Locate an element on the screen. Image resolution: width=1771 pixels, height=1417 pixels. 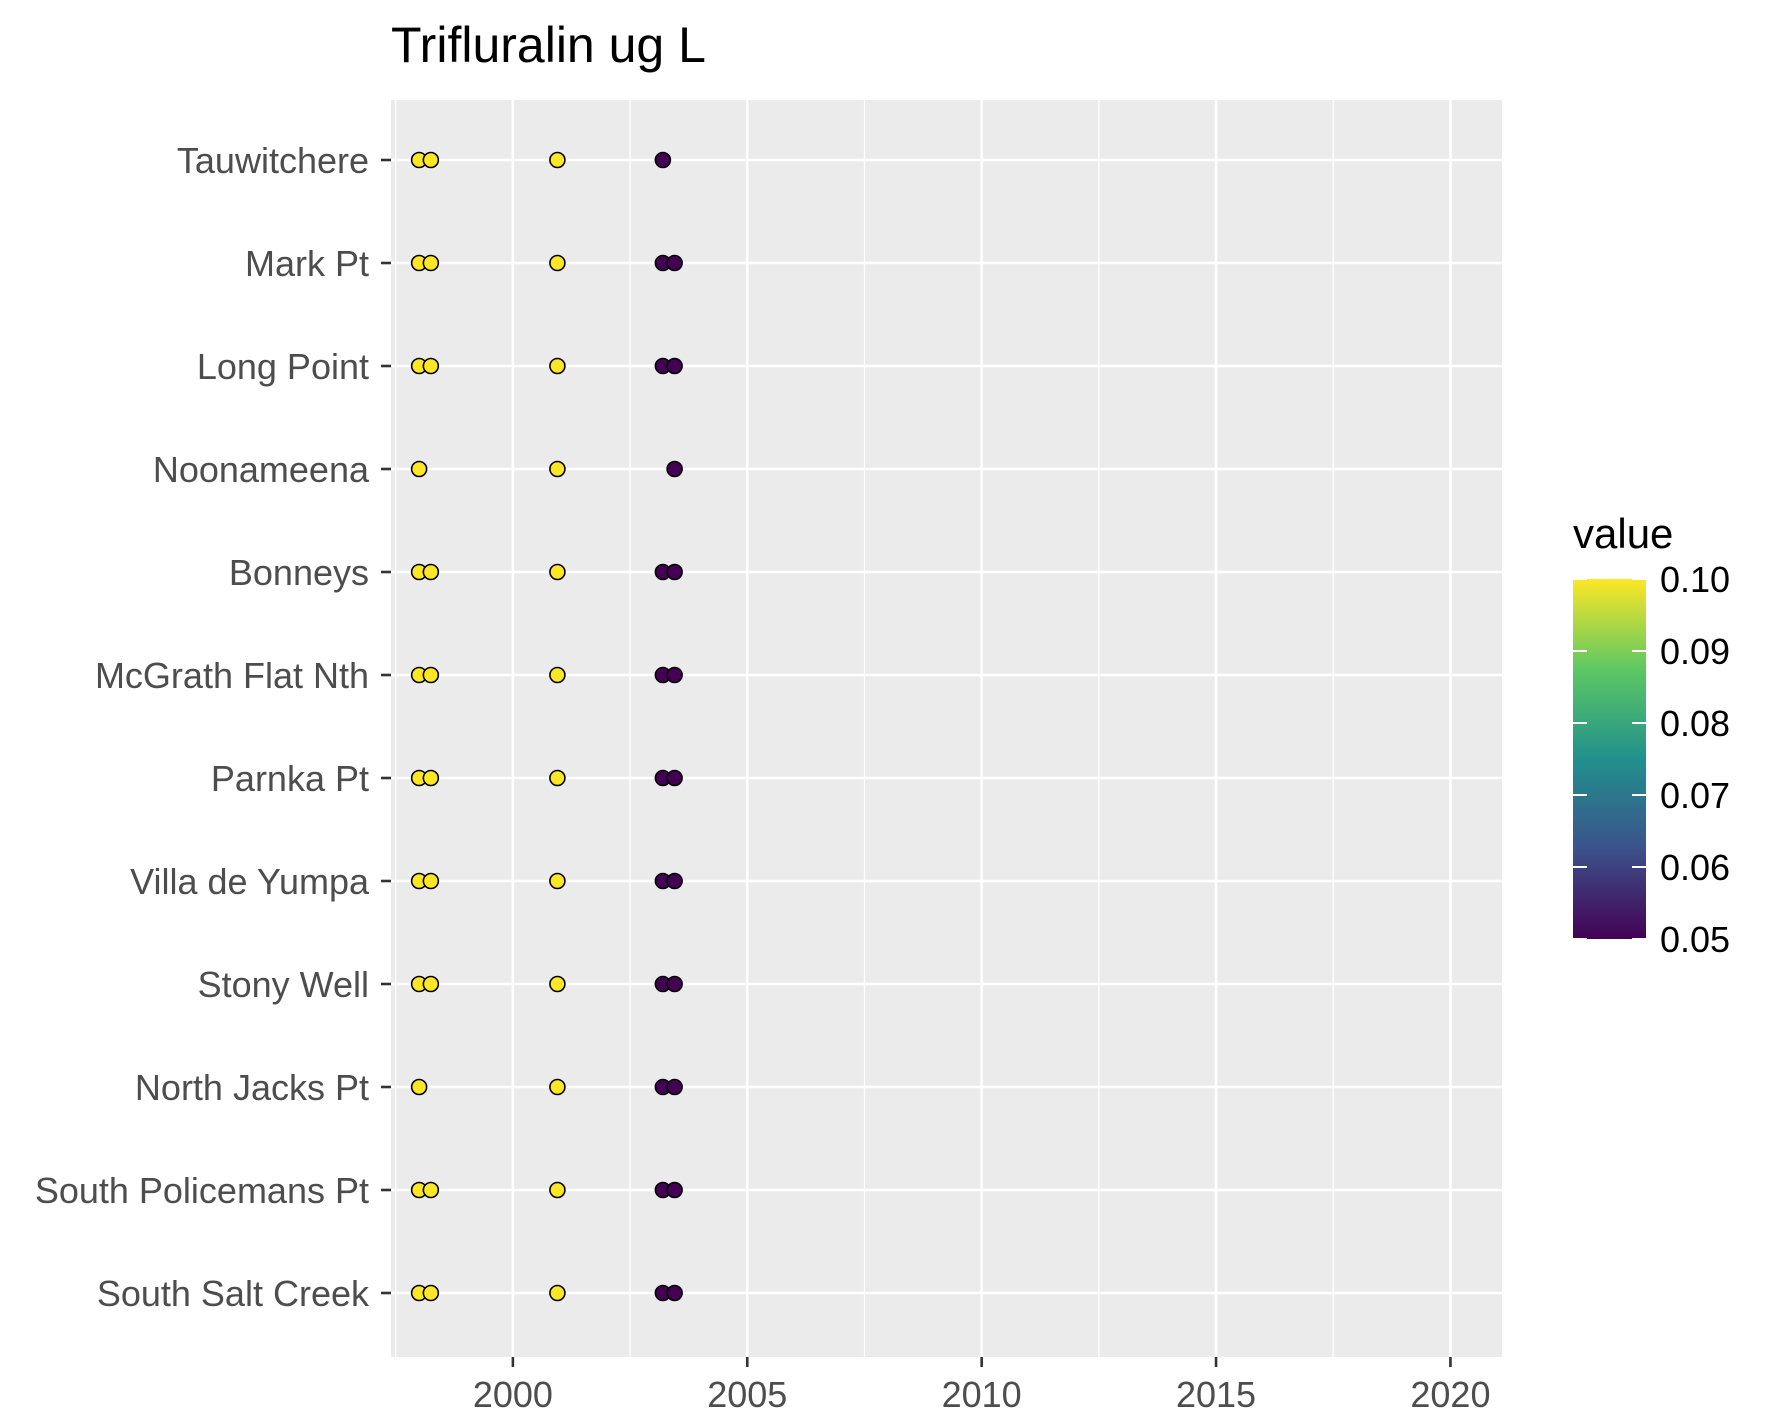
y-tick-label: South Policemans Pt is located at coordinates (202, 1190).